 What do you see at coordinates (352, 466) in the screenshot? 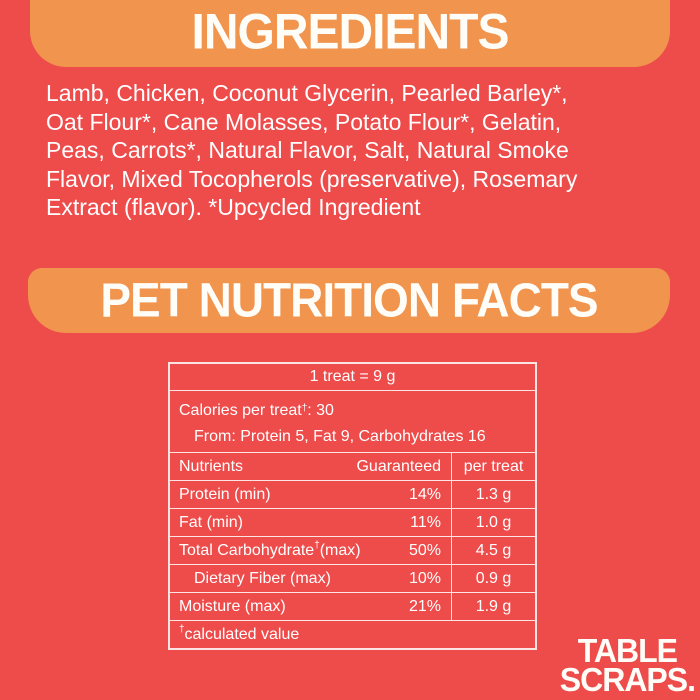
I see `table-header-row: Nutrients Guaranteed per treat` at bounding box center [352, 466].